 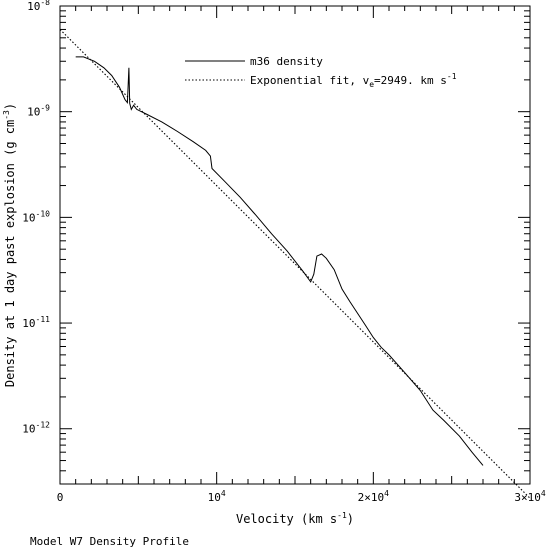 What do you see at coordinates (9, 245) in the screenshot?
I see `y-axis-label: Density at 1 day past explosion (g cm-3)` at bounding box center [9, 245].